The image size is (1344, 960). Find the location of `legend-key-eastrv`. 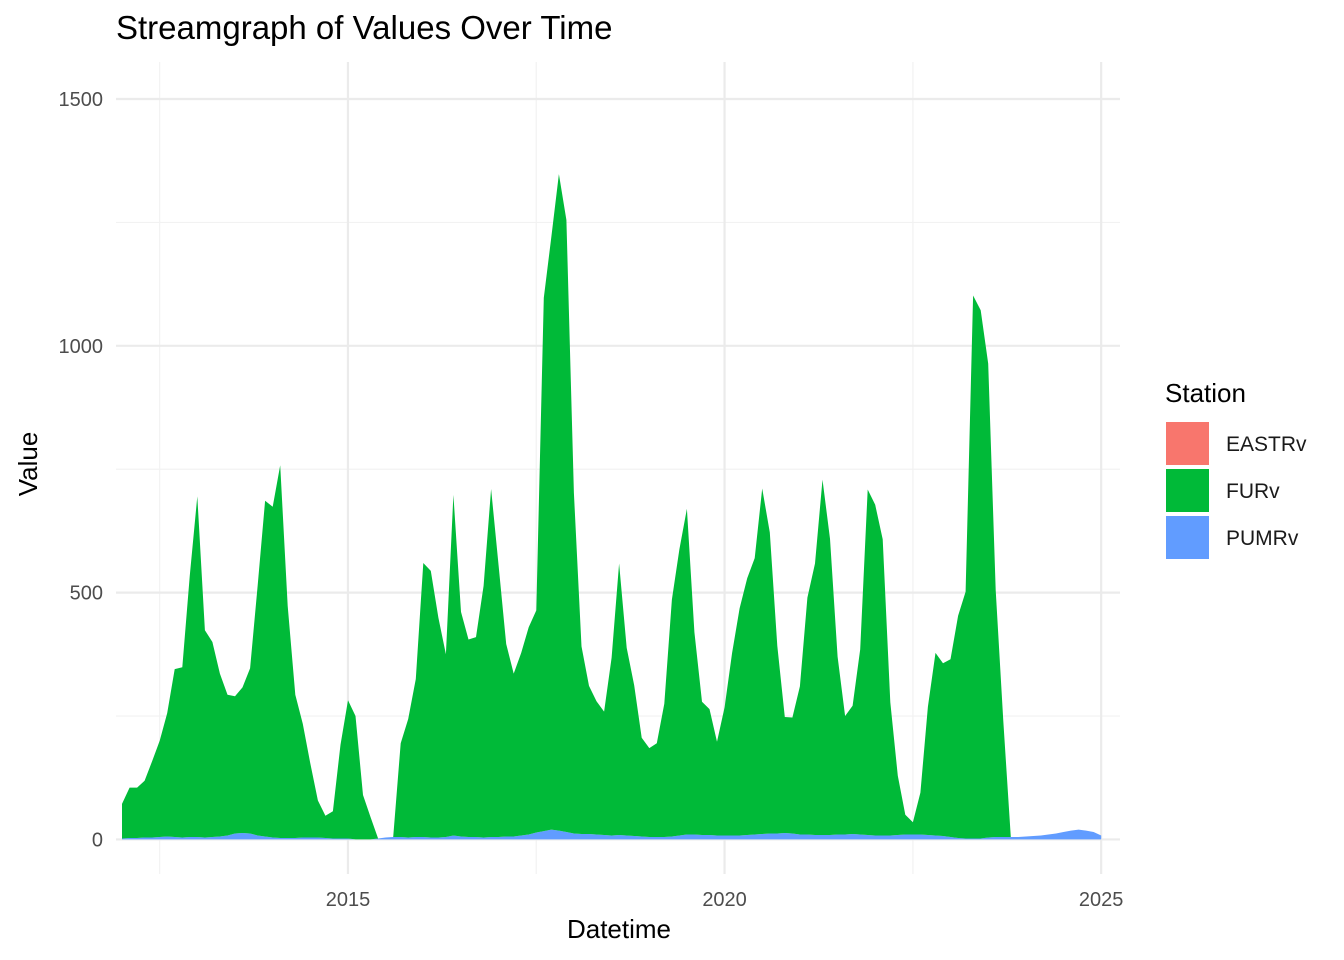

legend-key-eastrv is located at coordinates (1187, 443).